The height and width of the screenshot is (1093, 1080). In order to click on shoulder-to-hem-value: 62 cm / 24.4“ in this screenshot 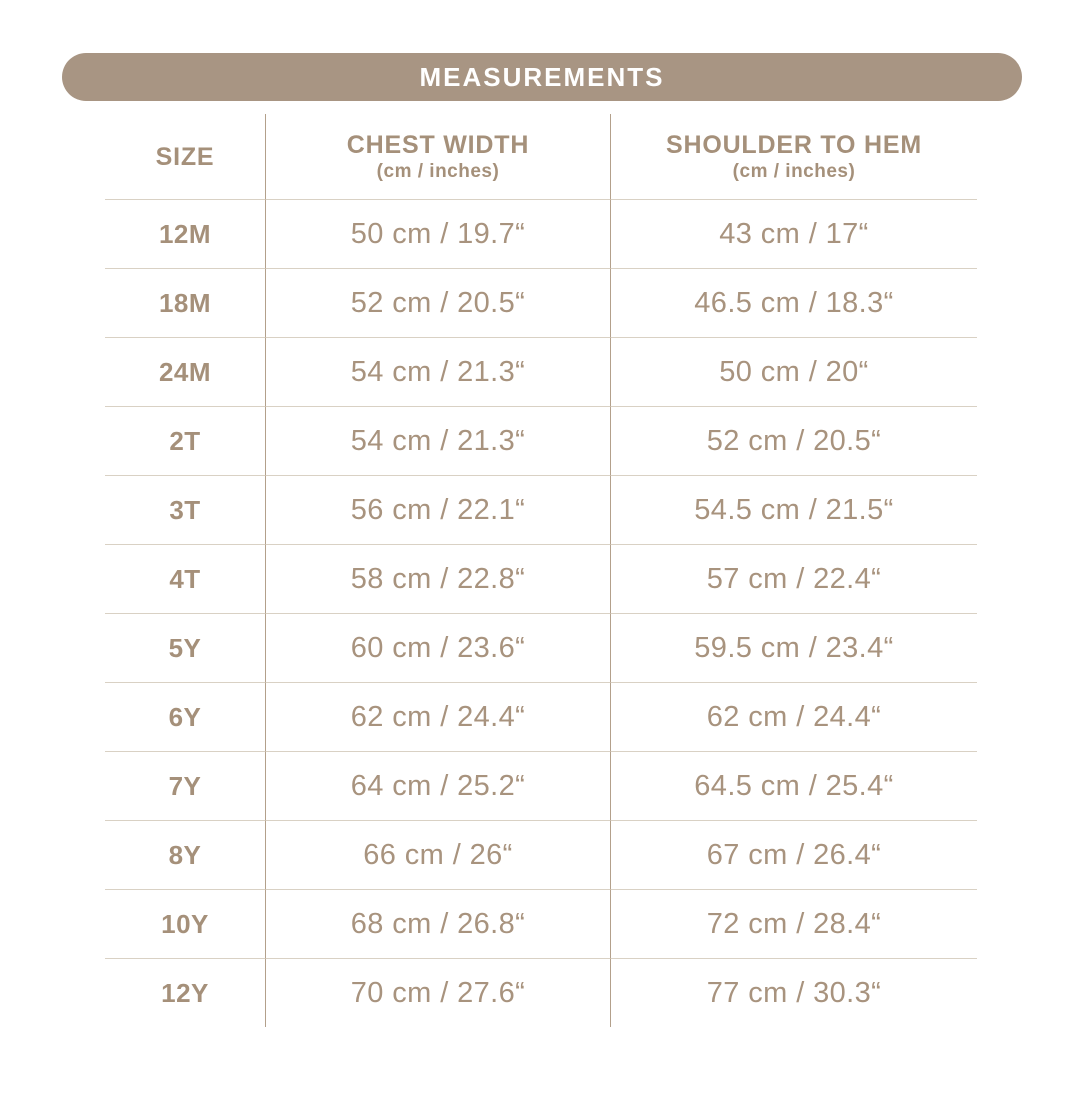, I will do `click(794, 716)`.